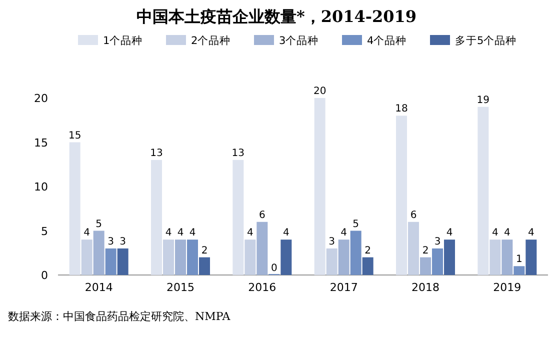 The height and width of the screenshot is (337, 553). I want to click on x-tick-label: 2017, so click(344, 287).